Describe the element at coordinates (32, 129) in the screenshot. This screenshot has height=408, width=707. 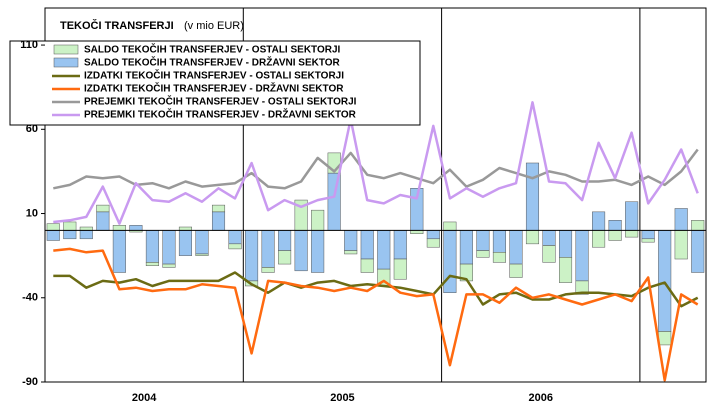
I see `y-tick-label: 60` at that location.